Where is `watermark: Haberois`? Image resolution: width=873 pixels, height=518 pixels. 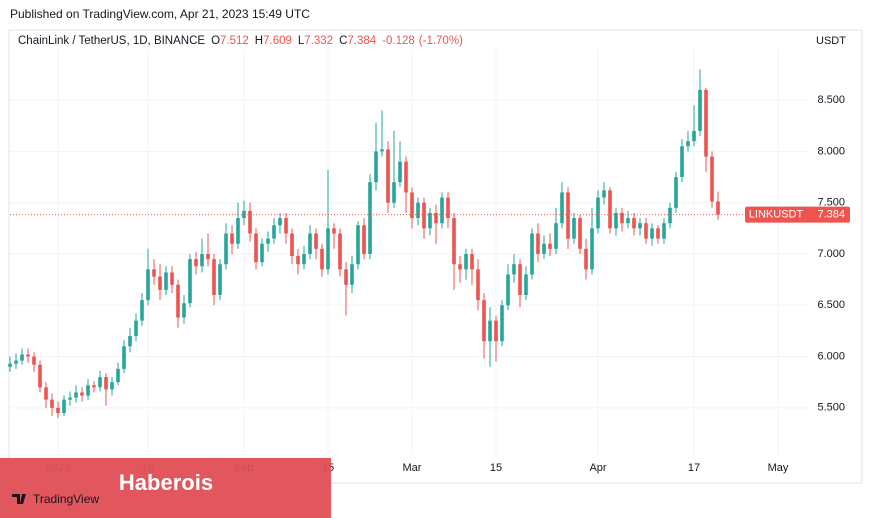 watermark: Haberois is located at coordinates (166, 482).